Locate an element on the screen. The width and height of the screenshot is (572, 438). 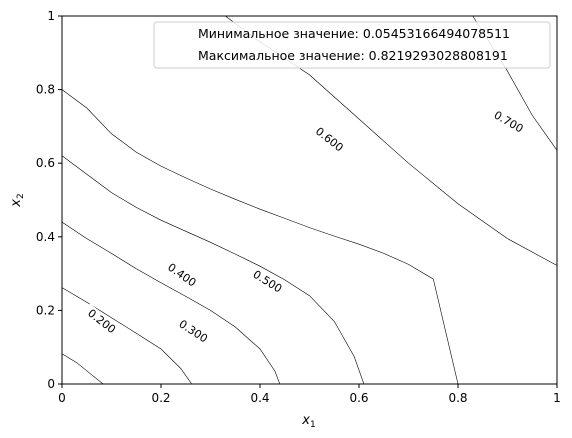
legend-box is located at coordinates (352, 45).